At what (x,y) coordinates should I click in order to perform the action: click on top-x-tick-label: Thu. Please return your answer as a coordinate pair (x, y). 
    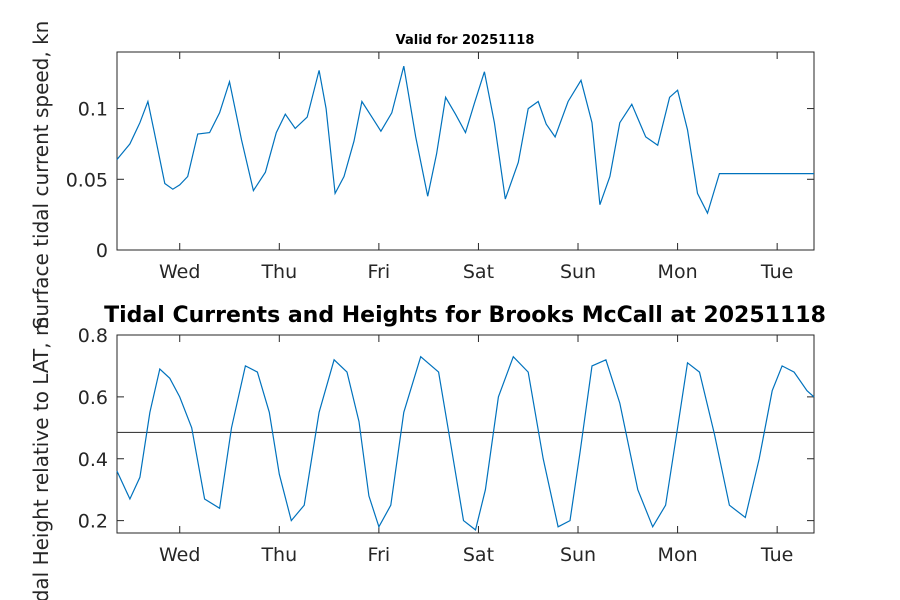
    Looking at the image, I should click on (278, 272).